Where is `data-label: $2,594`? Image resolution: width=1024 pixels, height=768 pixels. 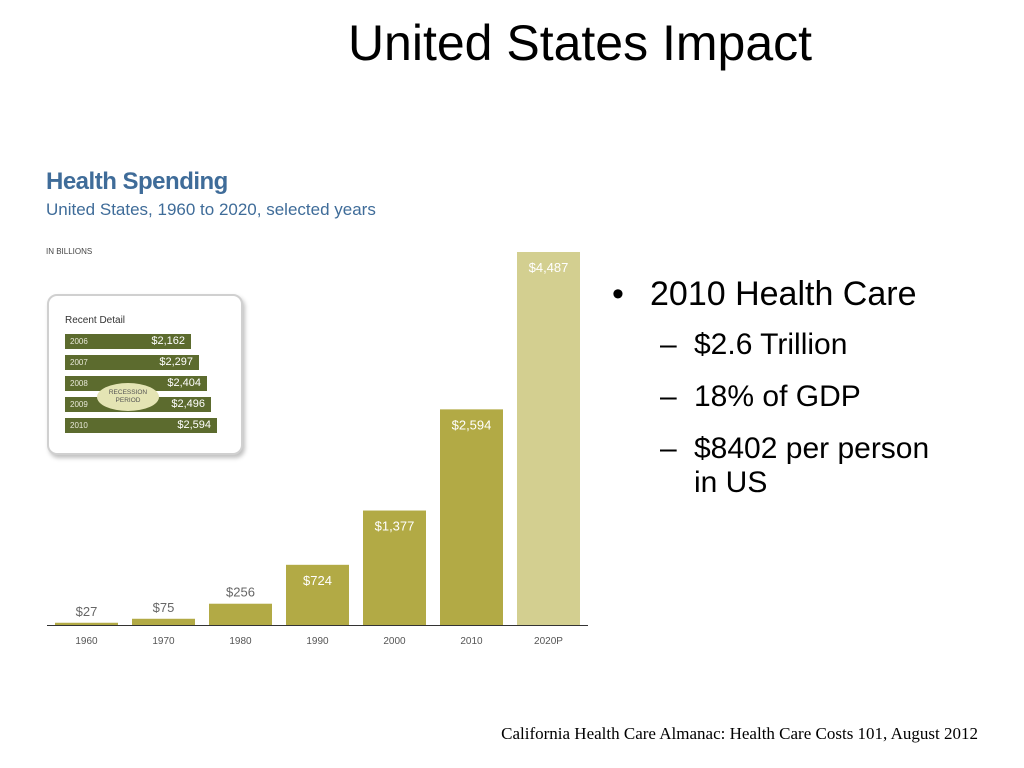 data-label: $2,594 is located at coordinates (472, 424).